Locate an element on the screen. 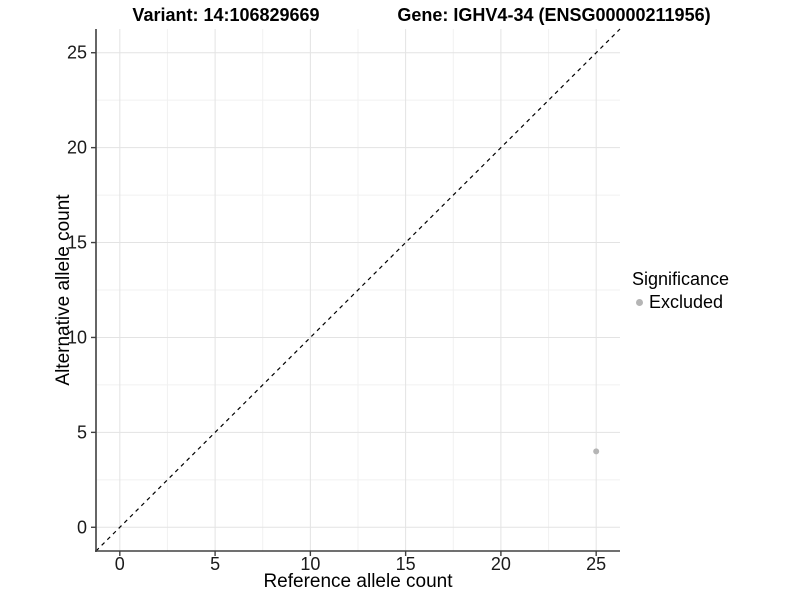 The image size is (800, 600). x-tick-label: 15 is located at coordinates (406, 564).